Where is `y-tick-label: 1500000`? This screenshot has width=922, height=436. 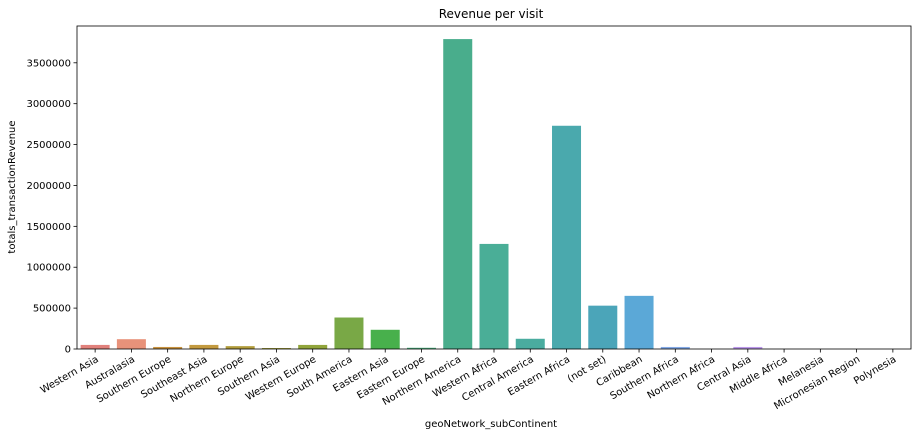 y-tick-label: 1500000 is located at coordinates (48, 227).